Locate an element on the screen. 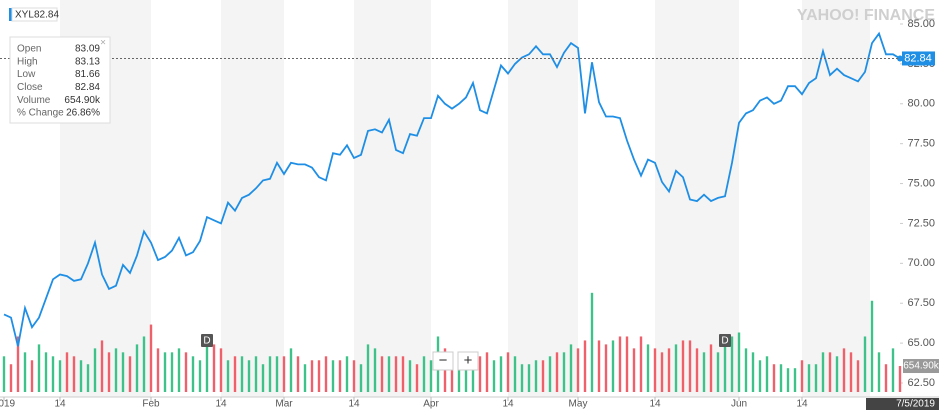  x-tick-label: Apr is located at coordinates (431, 404).